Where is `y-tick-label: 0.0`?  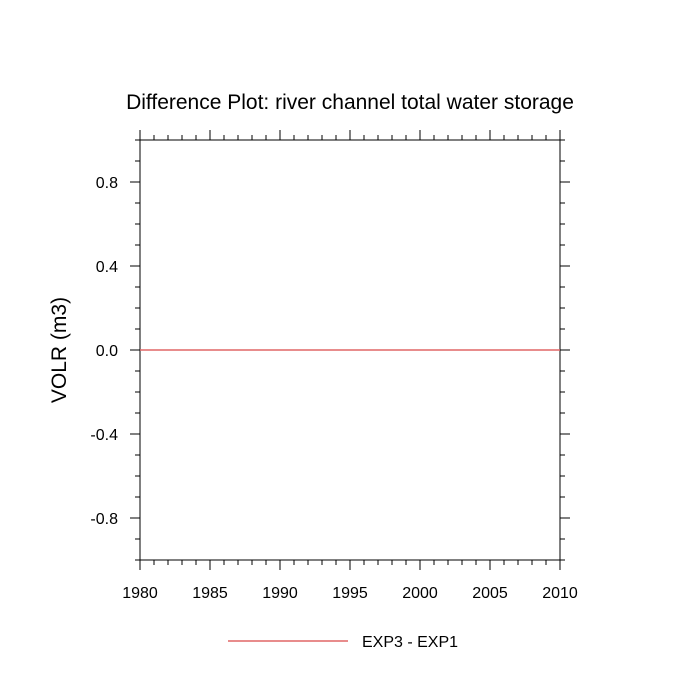 y-tick-label: 0.0 is located at coordinates (107, 351).